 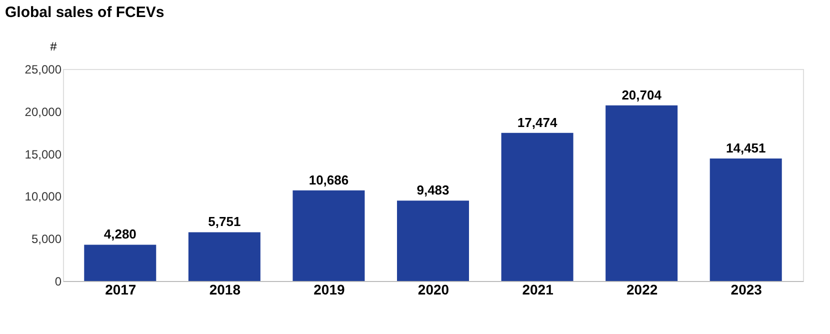 What do you see at coordinates (43, 111) in the screenshot?
I see `y-tick-label: 20,000` at bounding box center [43, 111].